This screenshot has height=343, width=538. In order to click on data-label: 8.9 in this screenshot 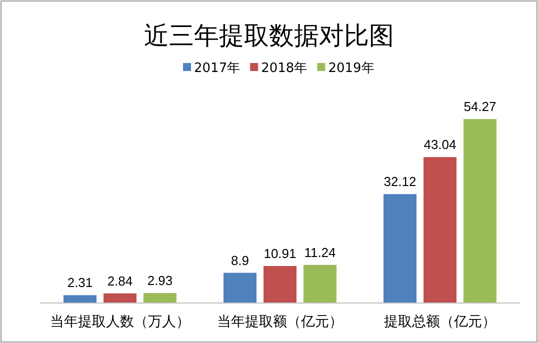, I will do `click(240, 260)`.